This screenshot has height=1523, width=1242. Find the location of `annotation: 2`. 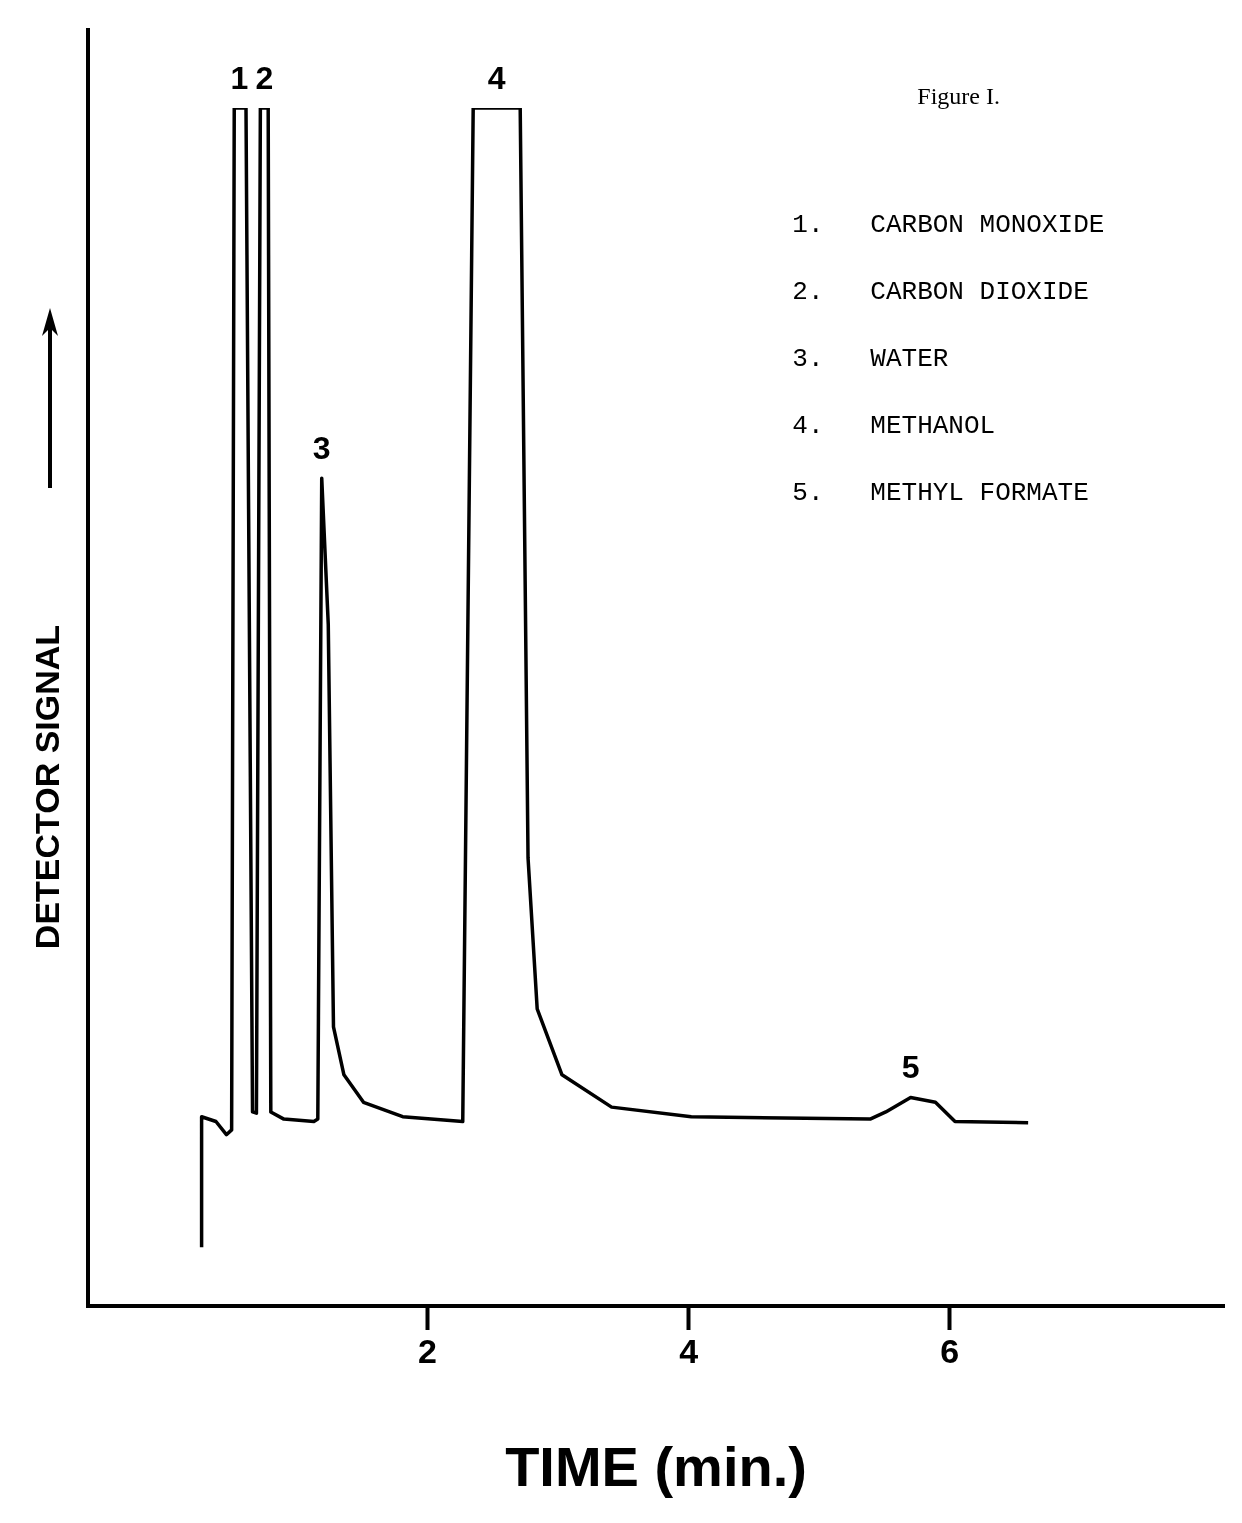

annotation: 2 is located at coordinates (264, 77).